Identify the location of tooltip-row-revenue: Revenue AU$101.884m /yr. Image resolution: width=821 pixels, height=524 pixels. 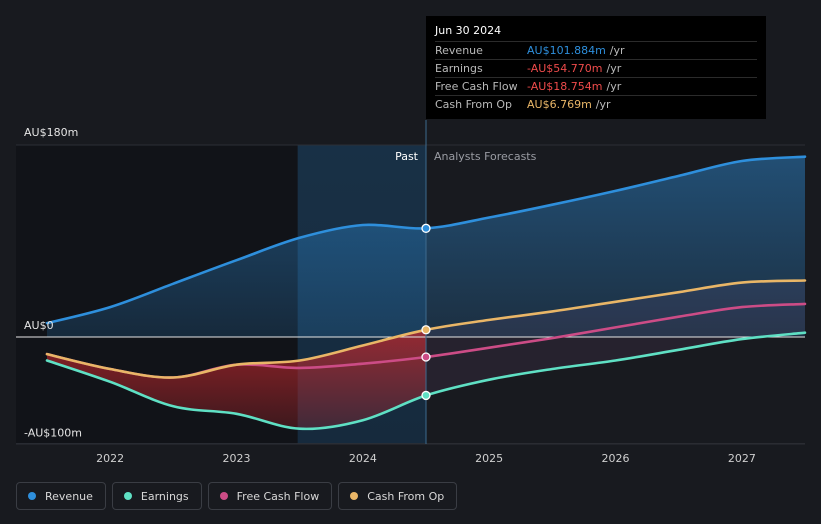
(596, 50).